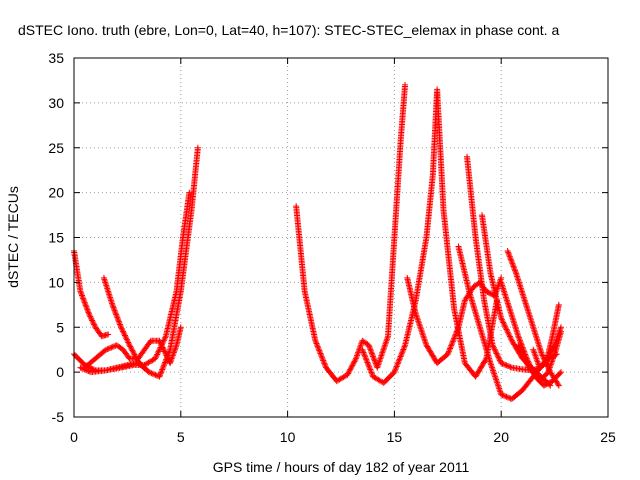 The image size is (640, 480). I want to click on y-tick-label: 25, so click(56, 148).